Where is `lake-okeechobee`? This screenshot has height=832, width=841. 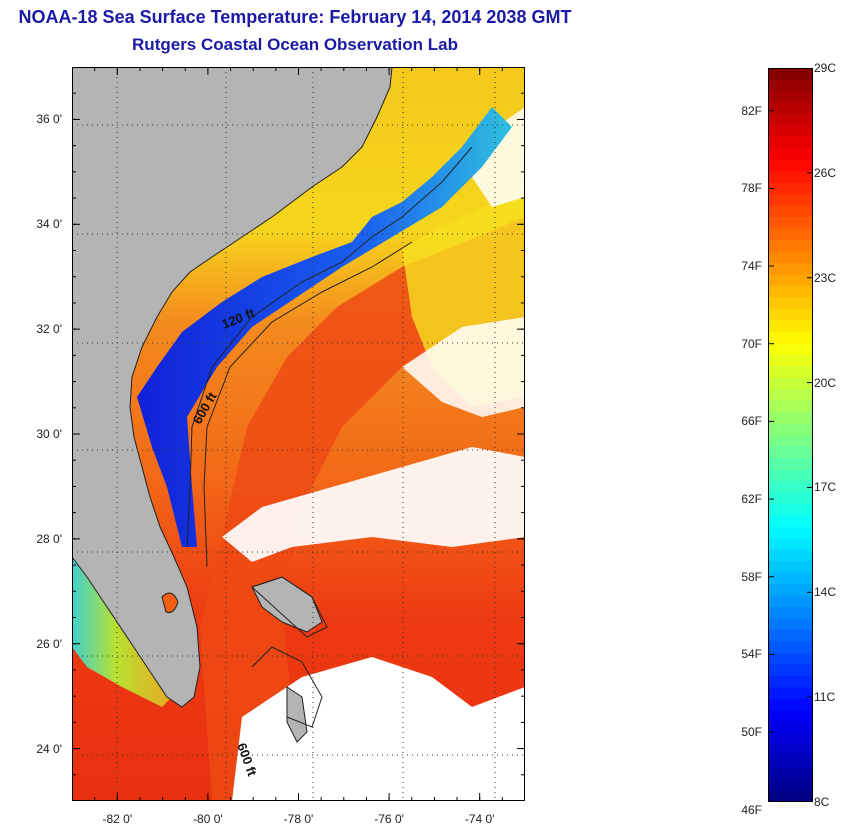
lake-okeechobee is located at coordinates (170, 602).